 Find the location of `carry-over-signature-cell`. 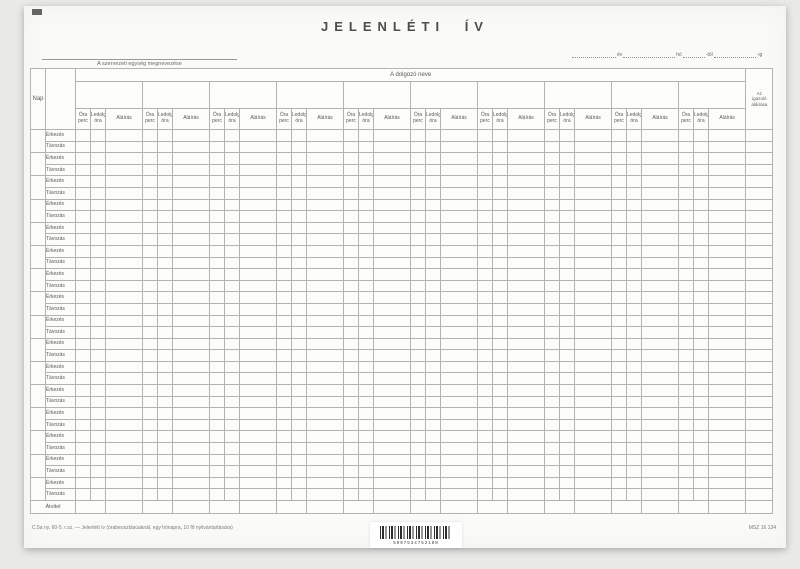

carry-over-signature-cell is located at coordinates (191, 507).